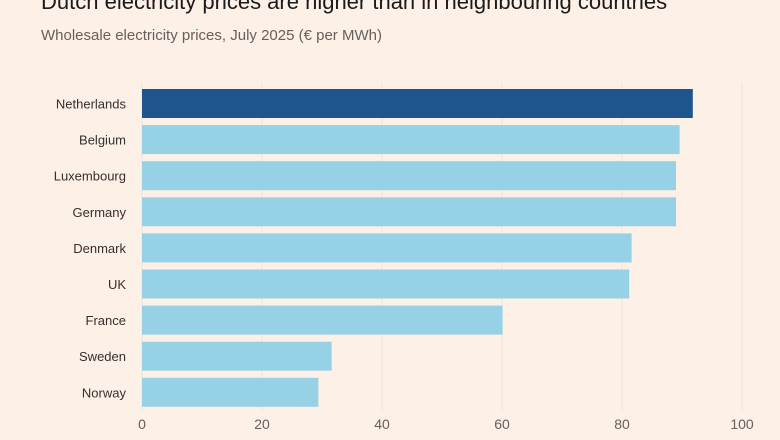 This screenshot has width=780, height=440. What do you see at coordinates (382, 424) in the screenshot?
I see `x-tick-label: 40` at bounding box center [382, 424].